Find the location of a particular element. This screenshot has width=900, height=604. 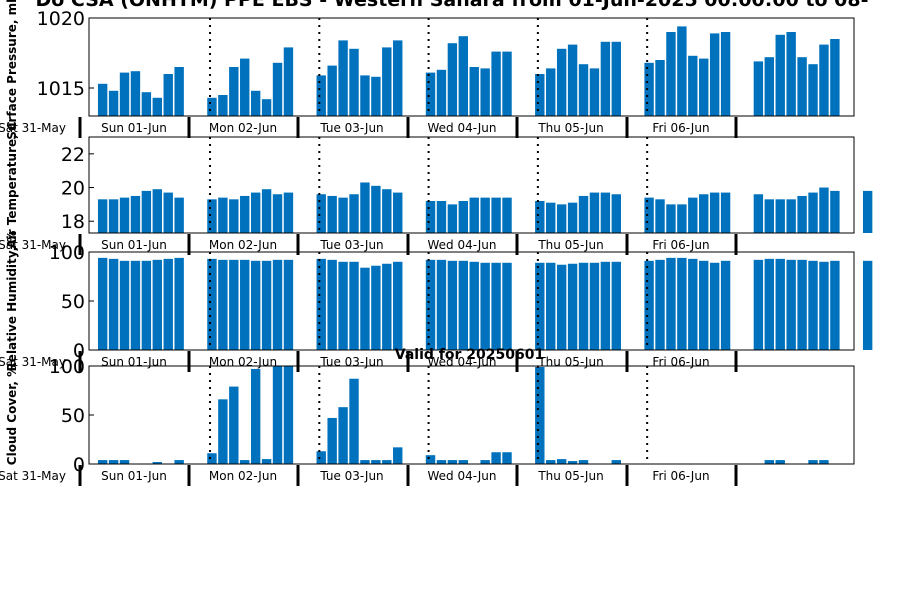

y-axis-label: Air Temperature, C is located at coordinates (12, 185).